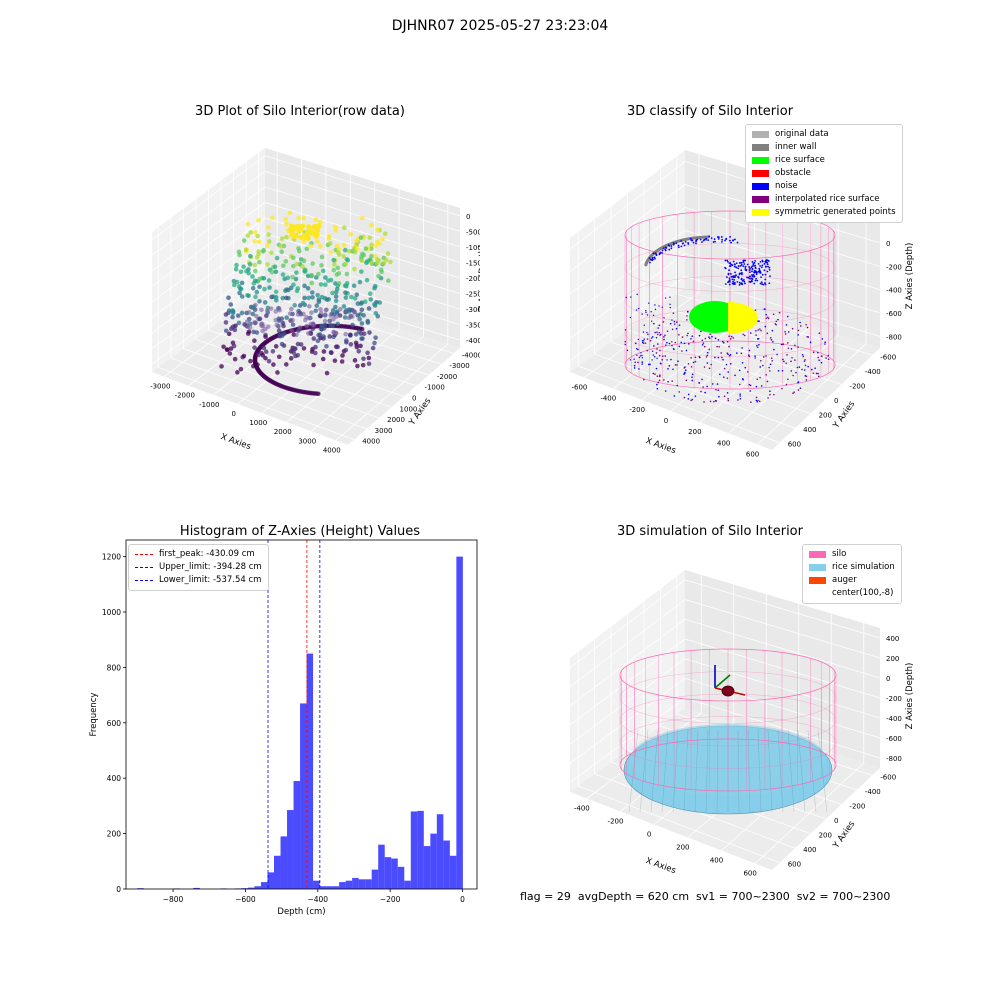 The height and width of the screenshot is (1000, 1000). What do you see at coordinates (800, 160) in the screenshot?
I see `legend-label: rice surface` at bounding box center [800, 160].